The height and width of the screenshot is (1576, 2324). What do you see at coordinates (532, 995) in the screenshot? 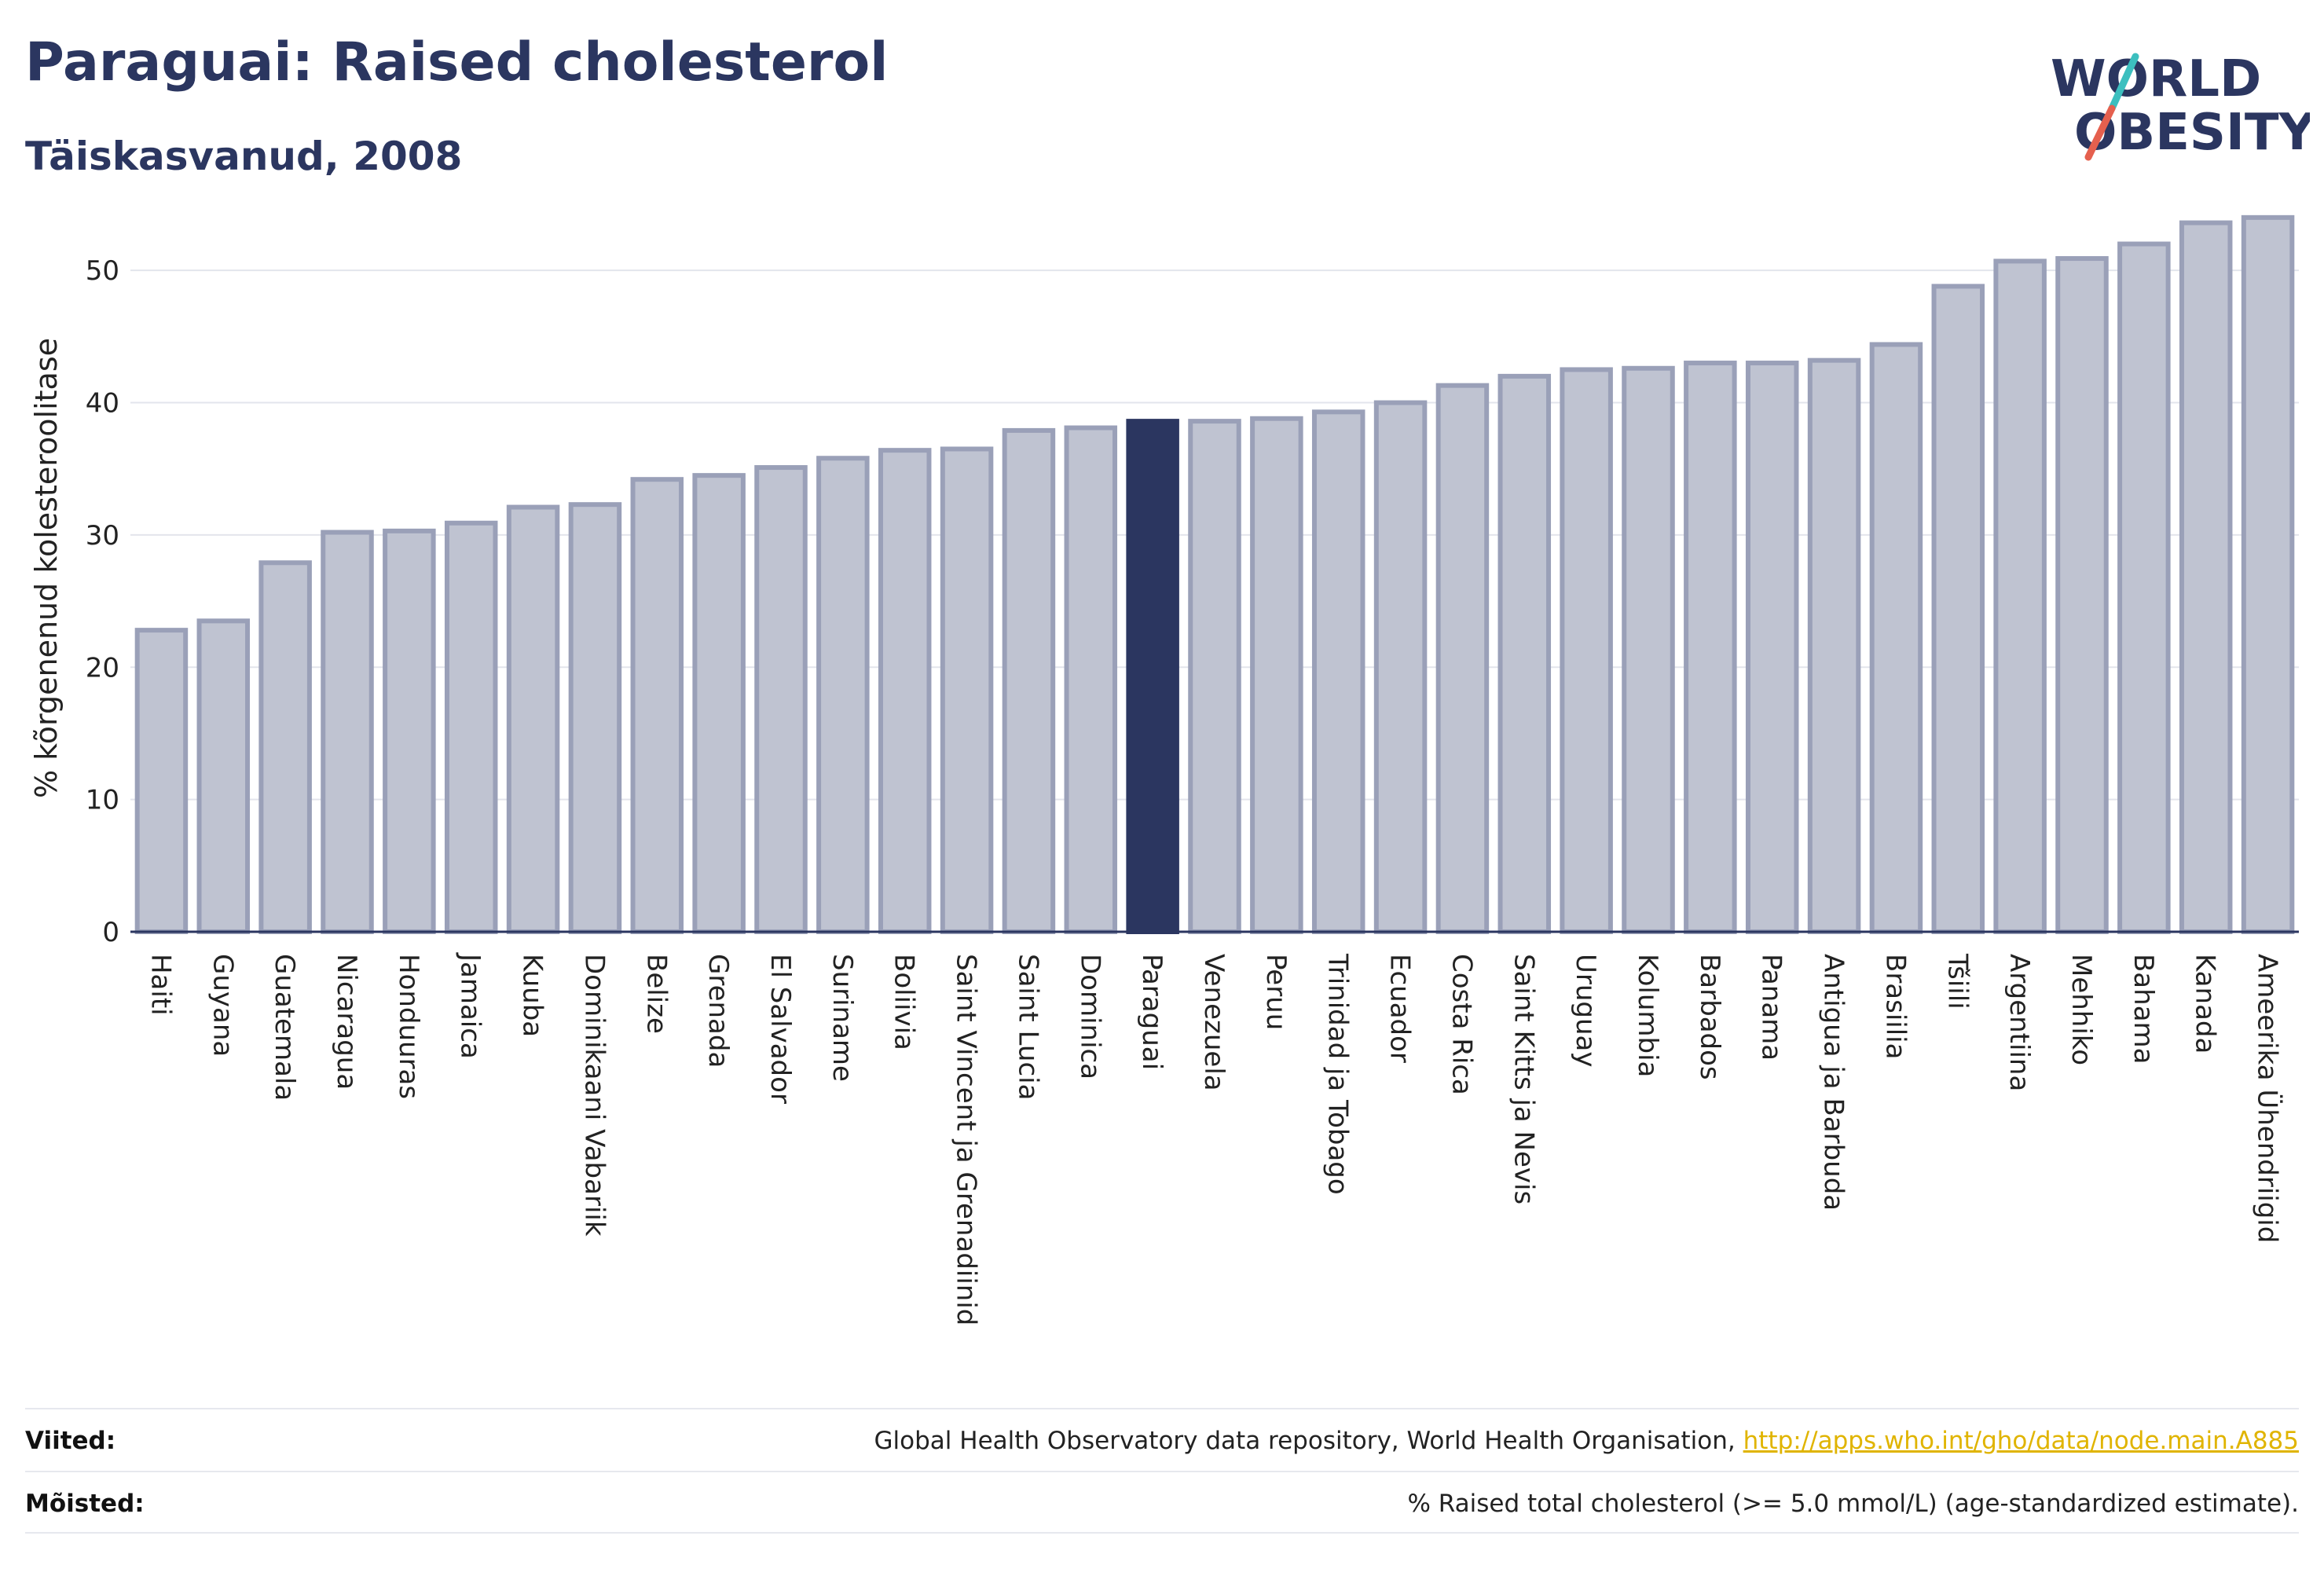
I see `x-tick-label: Kuuba` at bounding box center [532, 995].